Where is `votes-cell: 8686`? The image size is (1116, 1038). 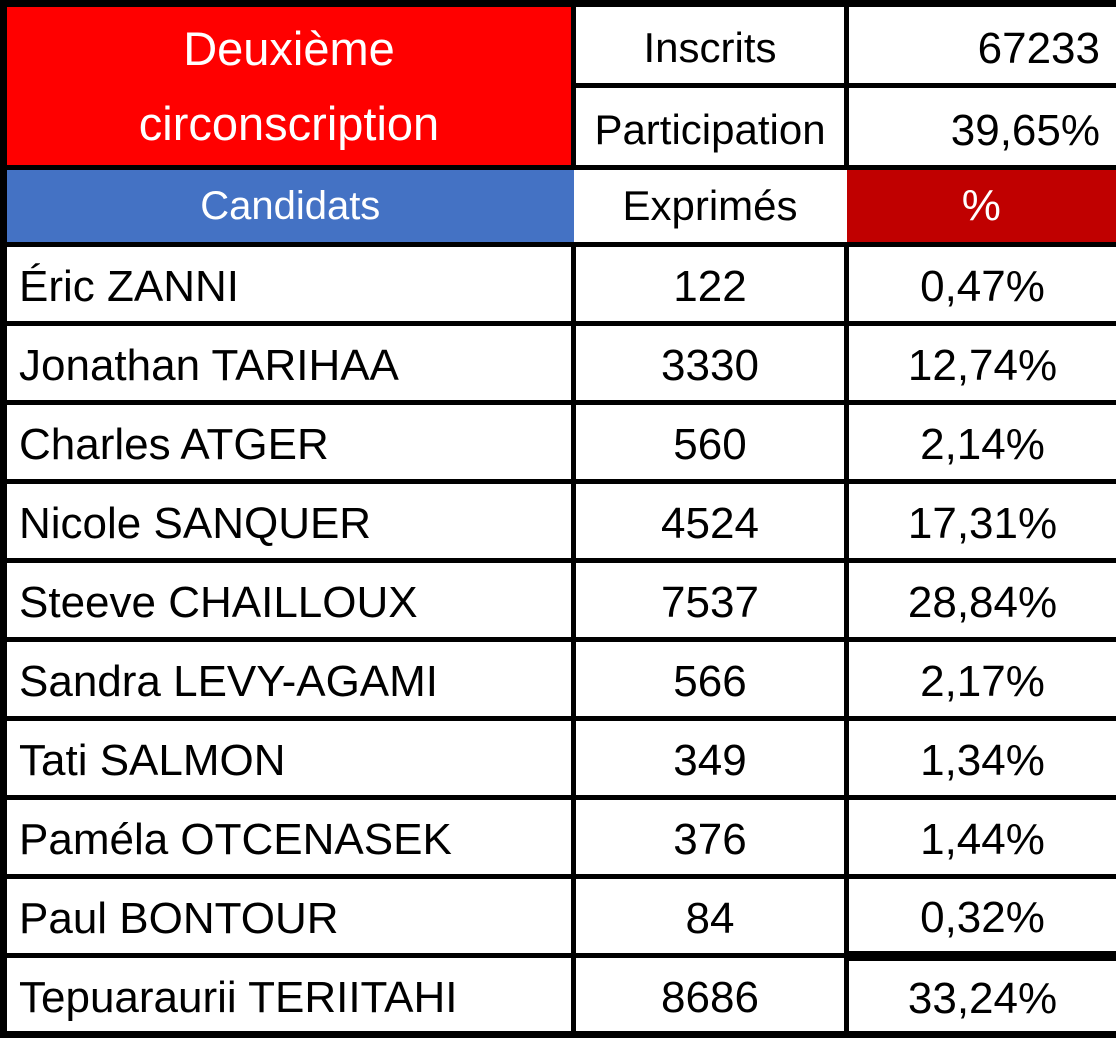
votes-cell: 8686 is located at coordinates (710, 995).